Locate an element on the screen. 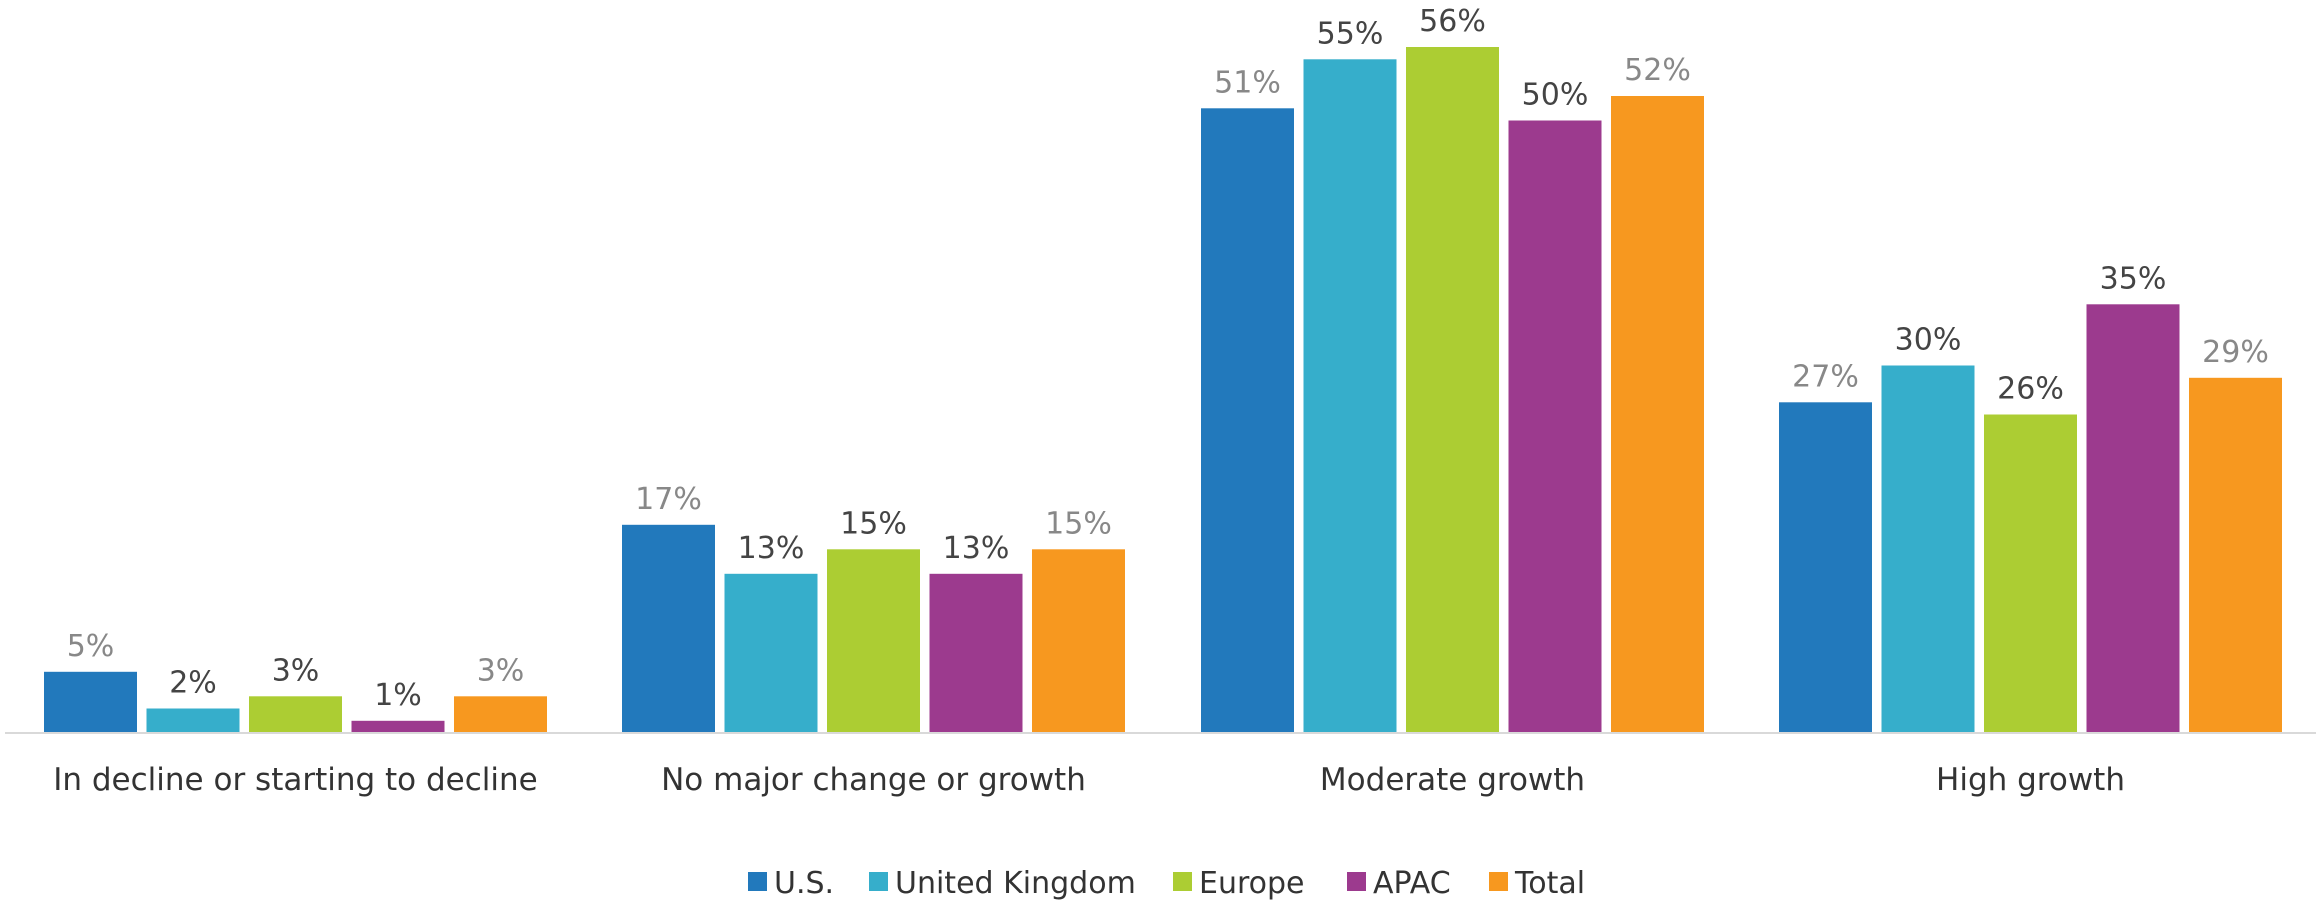  data-label: 2% is located at coordinates (193, 683).